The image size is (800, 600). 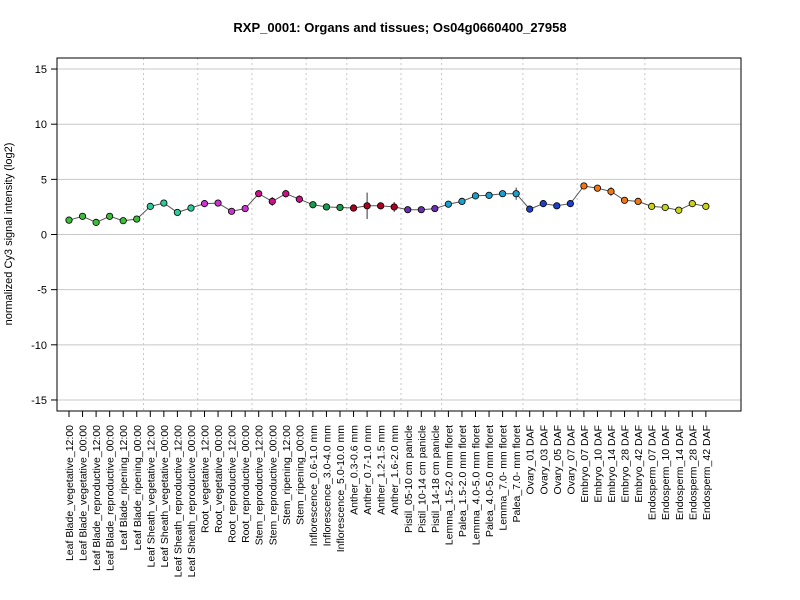 I want to click on y-tick-label: -15, so click(x=39, y=401).